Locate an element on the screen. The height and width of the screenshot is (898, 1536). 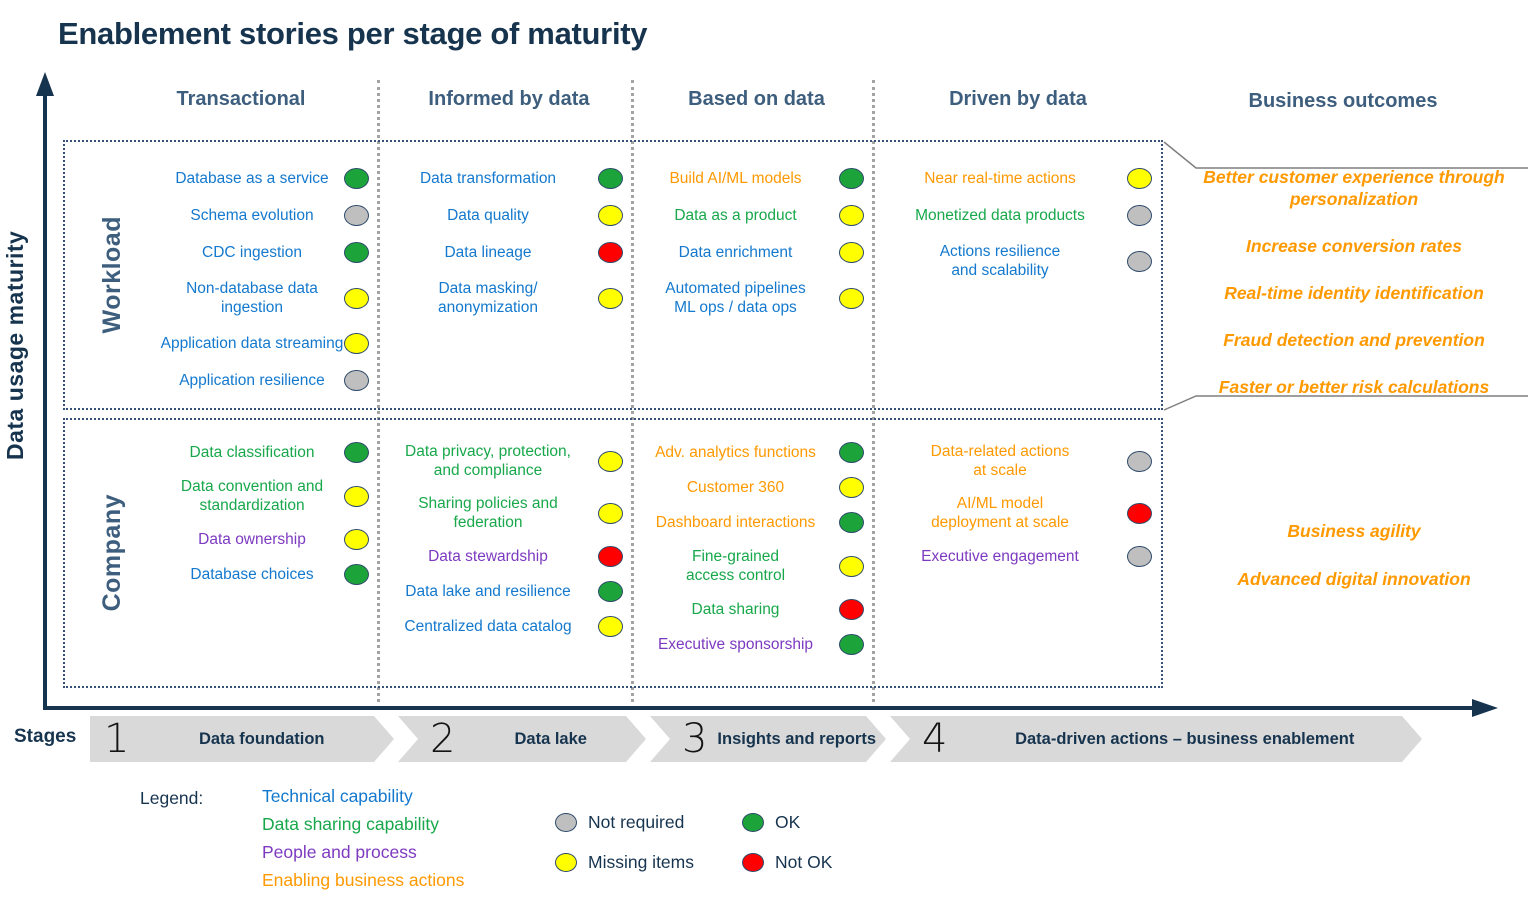
capability-item: Centralized data catalog is located at coordinates (505, 626).